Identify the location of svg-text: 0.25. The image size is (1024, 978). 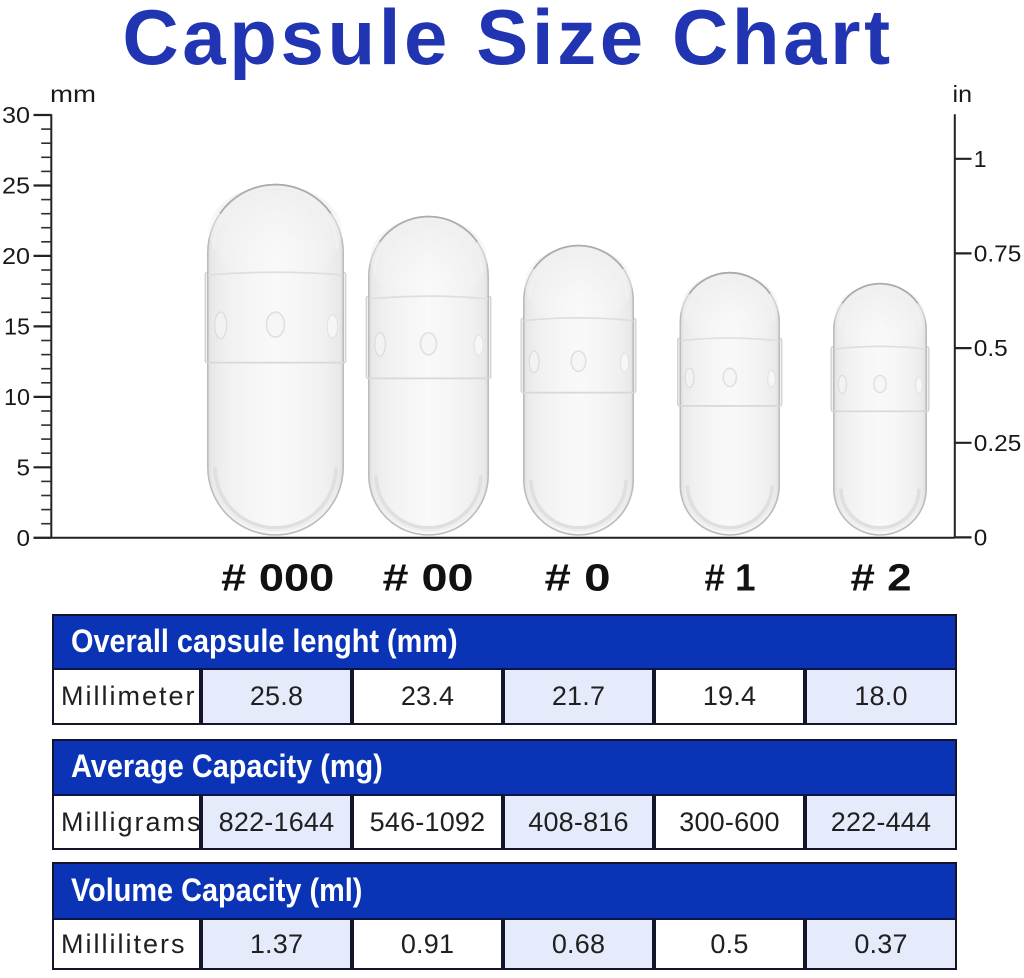
(998, 443).